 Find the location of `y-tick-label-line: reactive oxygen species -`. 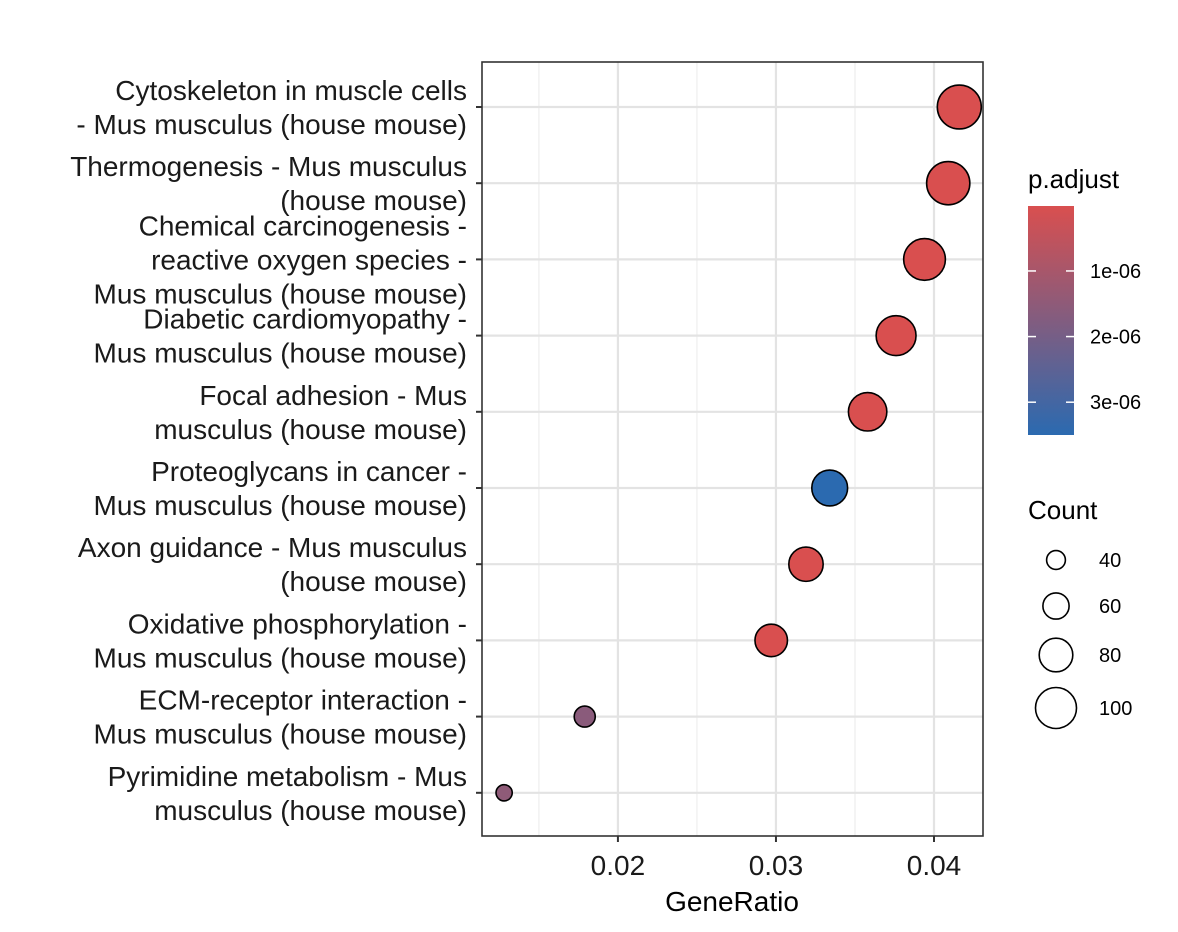

y-tick-label-line: reactive oxygen species - is located at coordinates (309, 259).